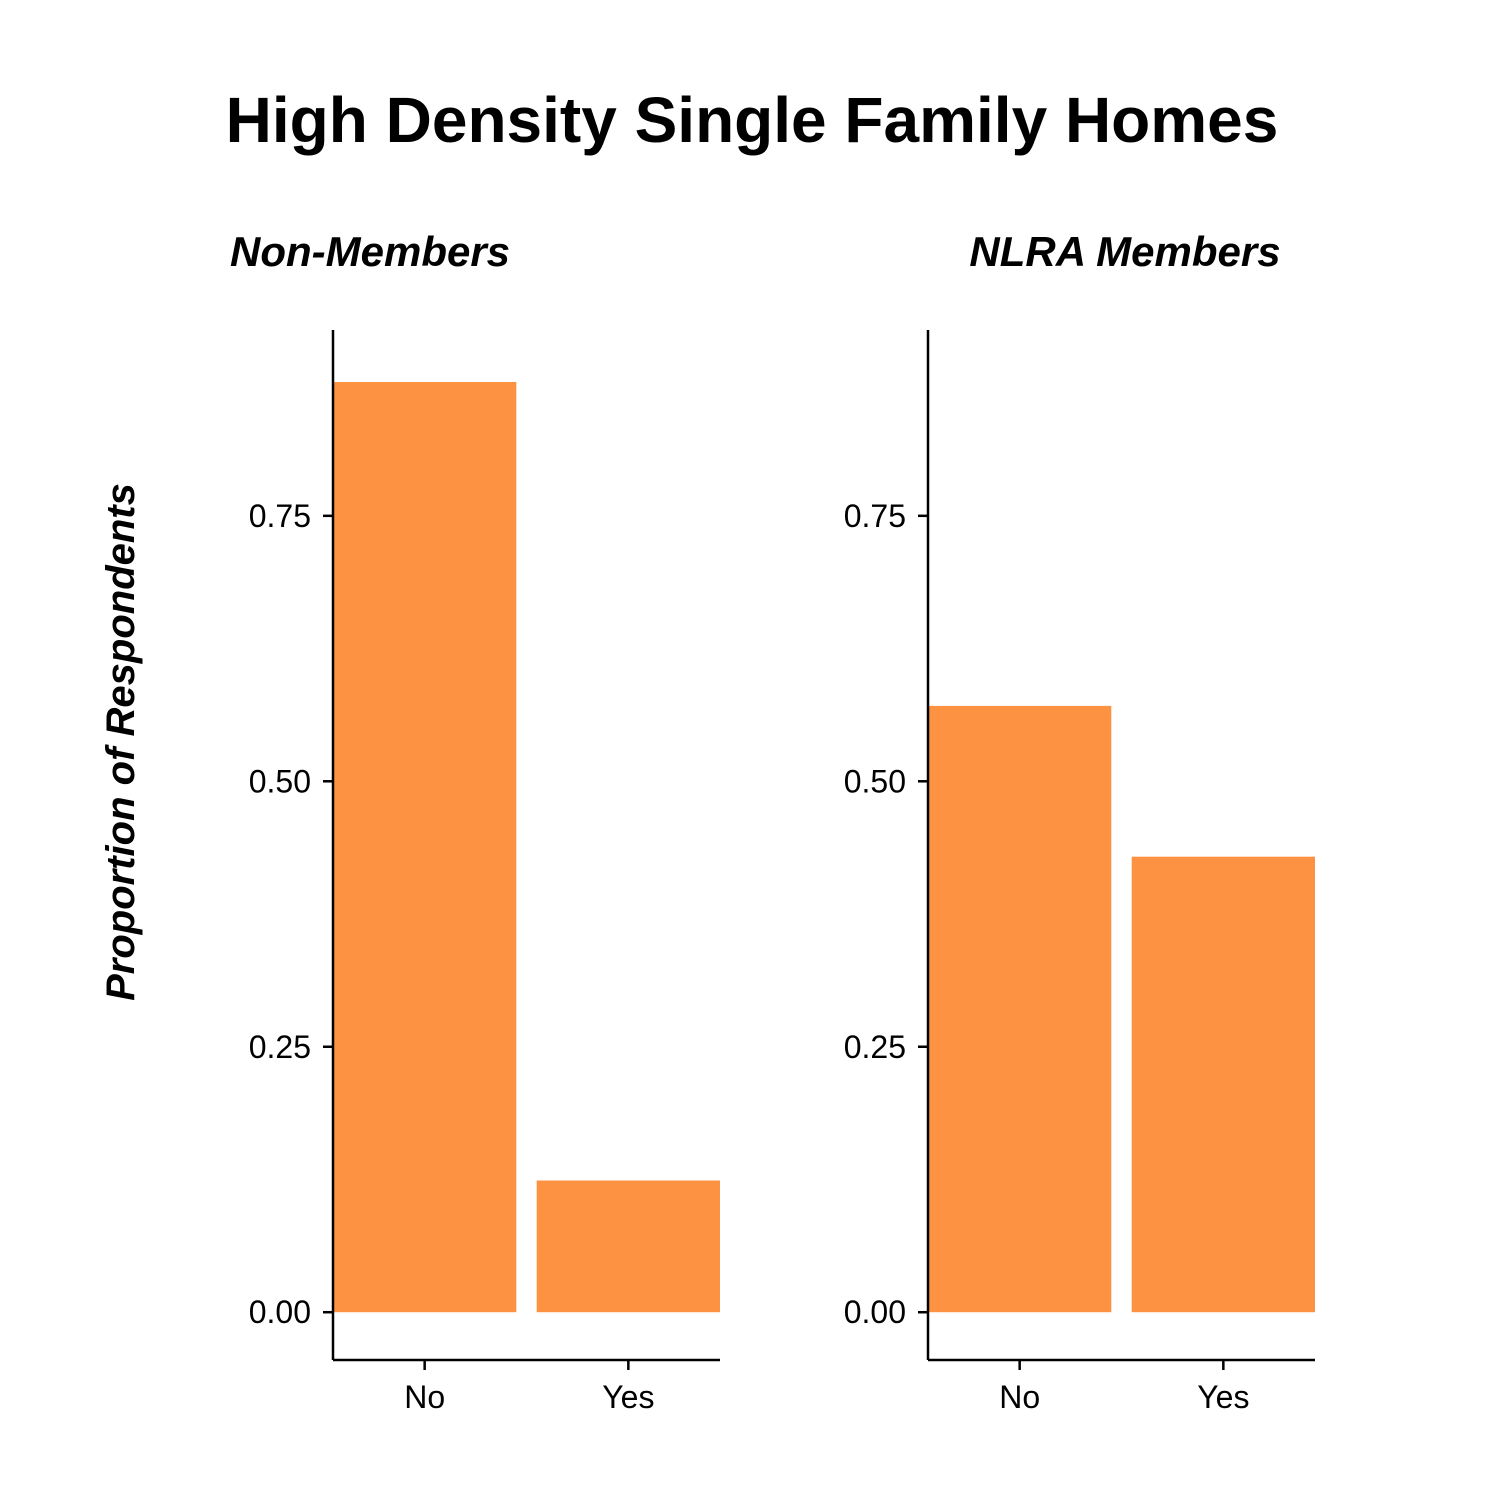 The image size is (1500, 1500). Describe the element at coordinates (875, 1312) in the screenshot. I see `y-tick-label-nlra-members-0.00: 0.00` at that location.